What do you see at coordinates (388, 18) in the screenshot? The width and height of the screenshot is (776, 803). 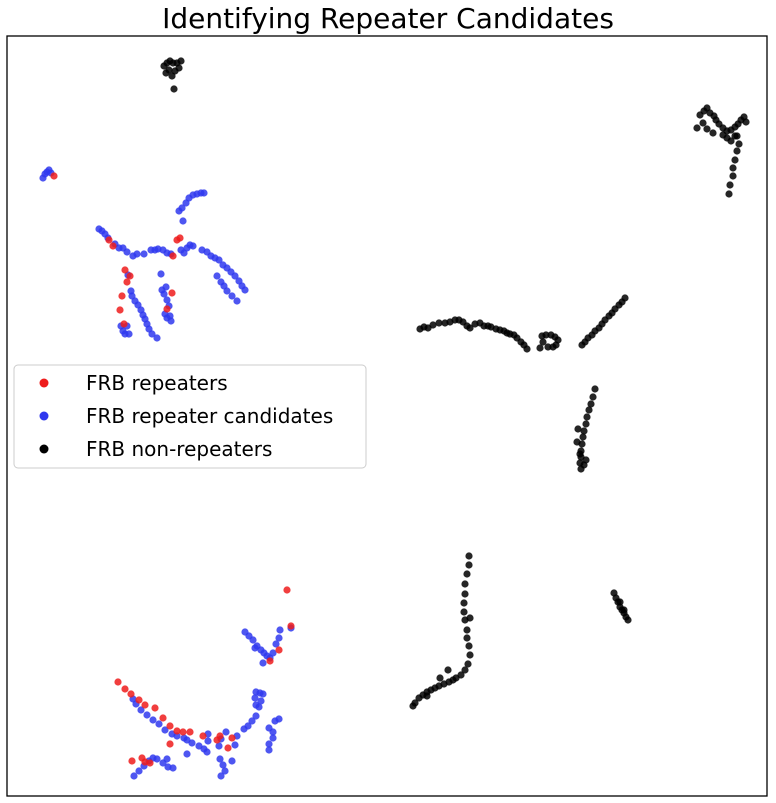 I see `chart-title: Identifying Repeater Candidates` at bounding box center [388, 18].